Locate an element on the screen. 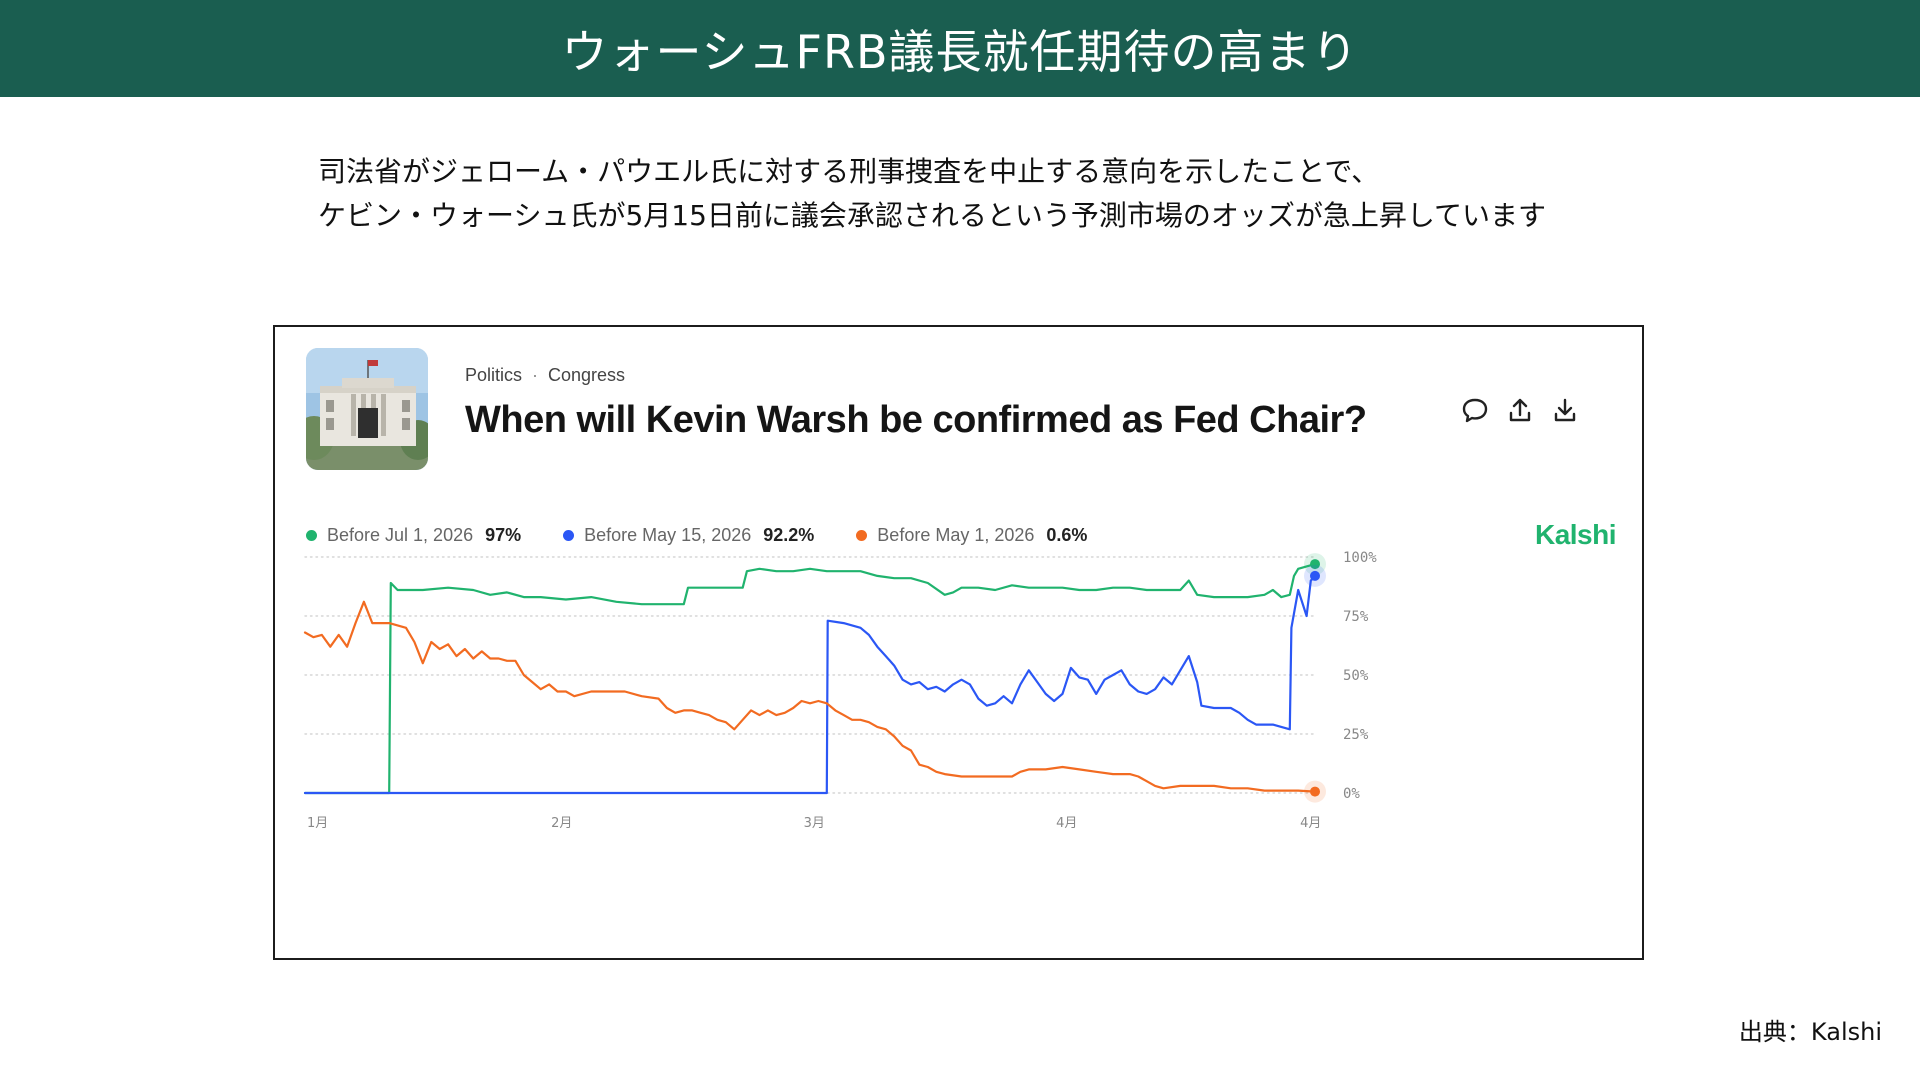 The height and width of the screenshot is (1080, 1920). x-tick-label: 2月 is located at coordinates (561, 823).